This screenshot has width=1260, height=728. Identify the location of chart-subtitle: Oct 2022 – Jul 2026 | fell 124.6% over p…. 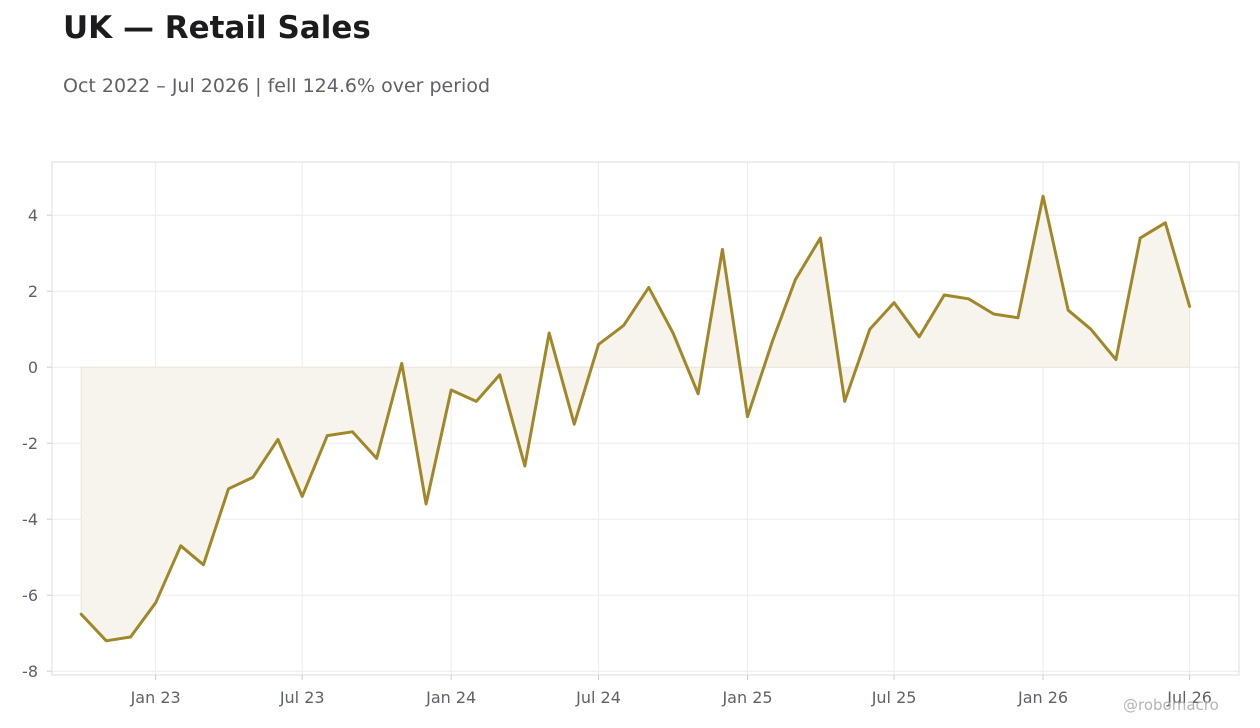
(277, 86).